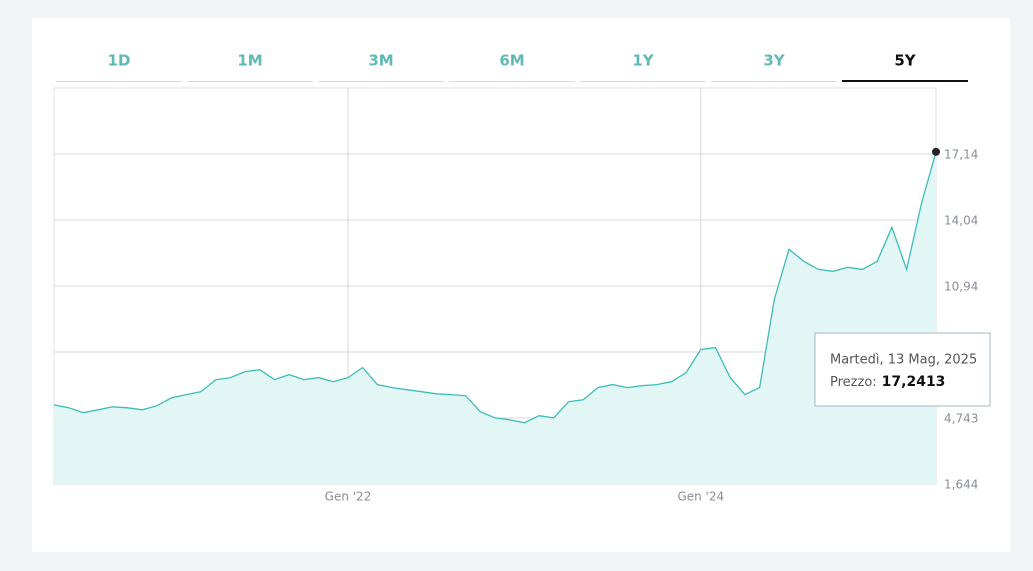 This screenshot has width=1033, height=571. I want to click on hover-point, so click(936, 151).